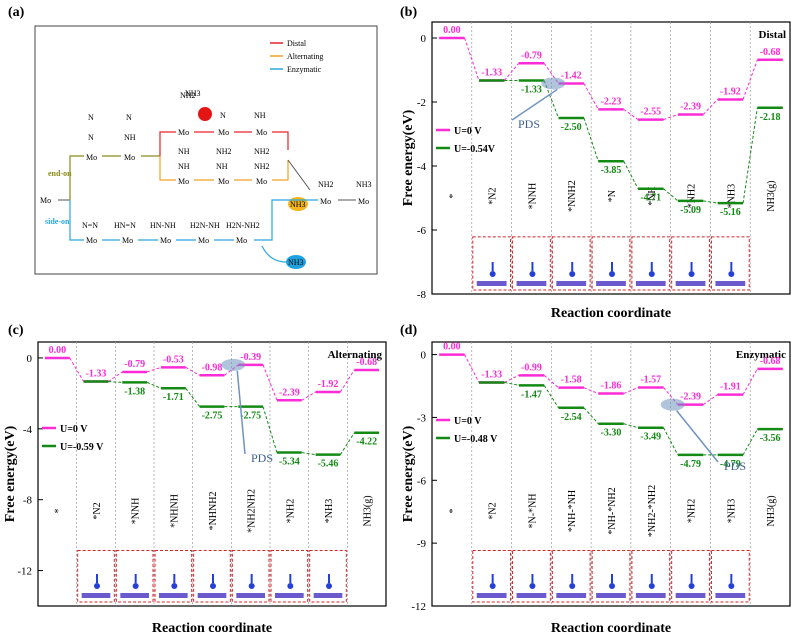  What do you see at coordinates (262, 151) in the screenshot?
I see `species-nh2-alt-2: NH2` at bounding box center [262, 151].